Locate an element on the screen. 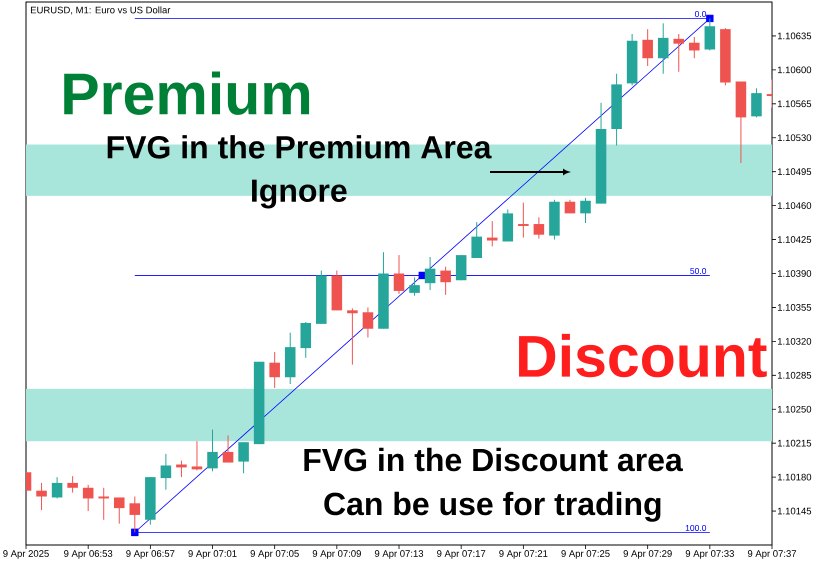  series-label: 100.0 is located at coordinates (696, 527).